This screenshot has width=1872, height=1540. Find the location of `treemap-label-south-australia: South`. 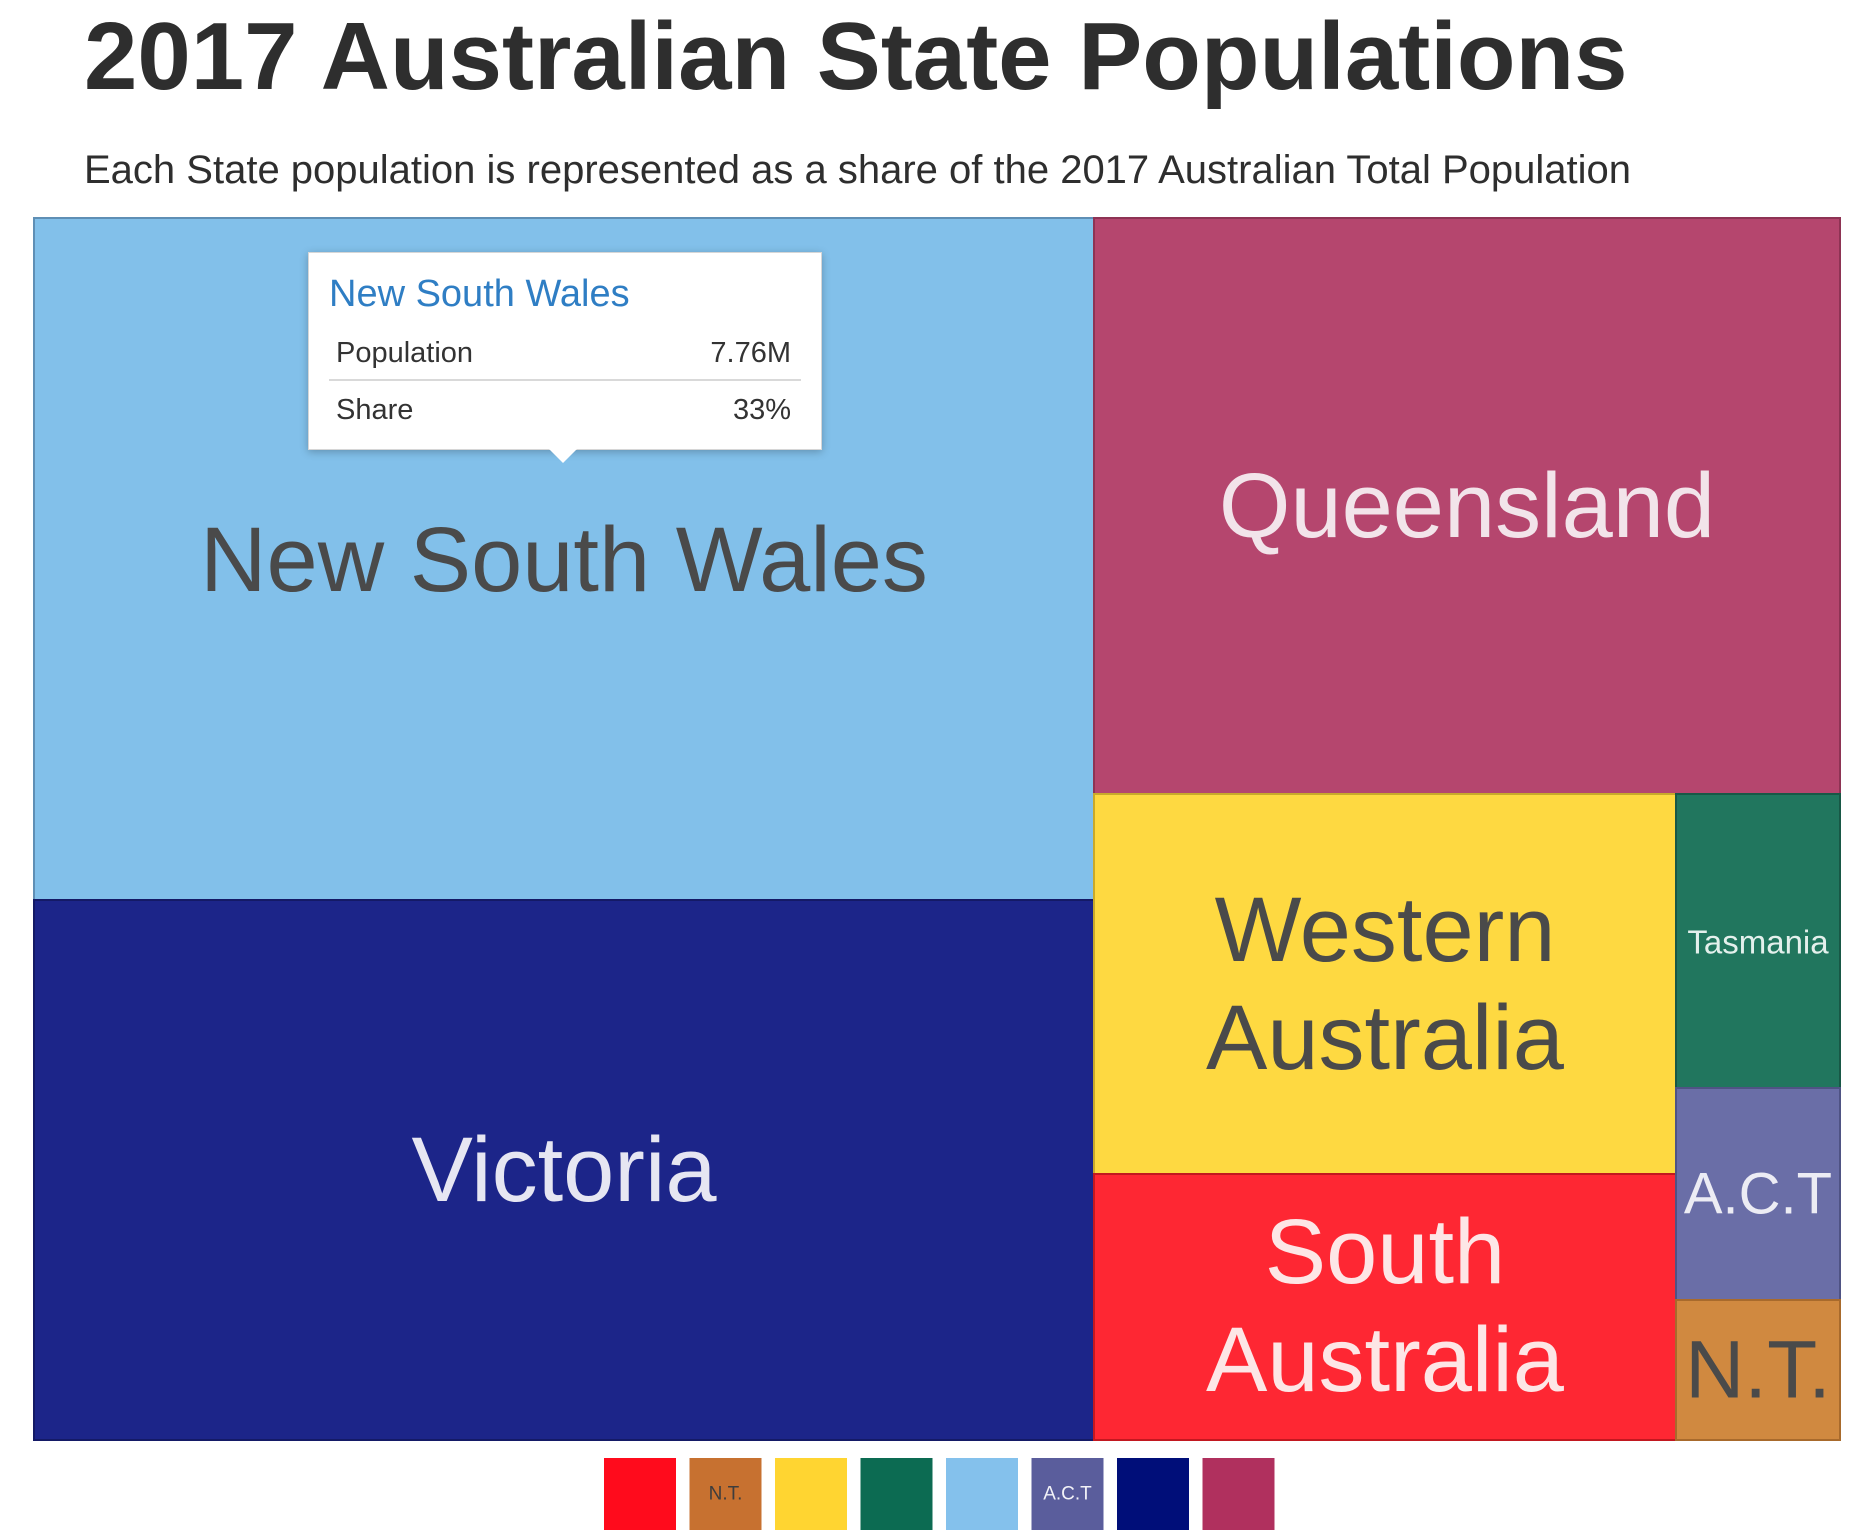

treemap-label-south-australia: South is located at coordinates (1385, 1252).